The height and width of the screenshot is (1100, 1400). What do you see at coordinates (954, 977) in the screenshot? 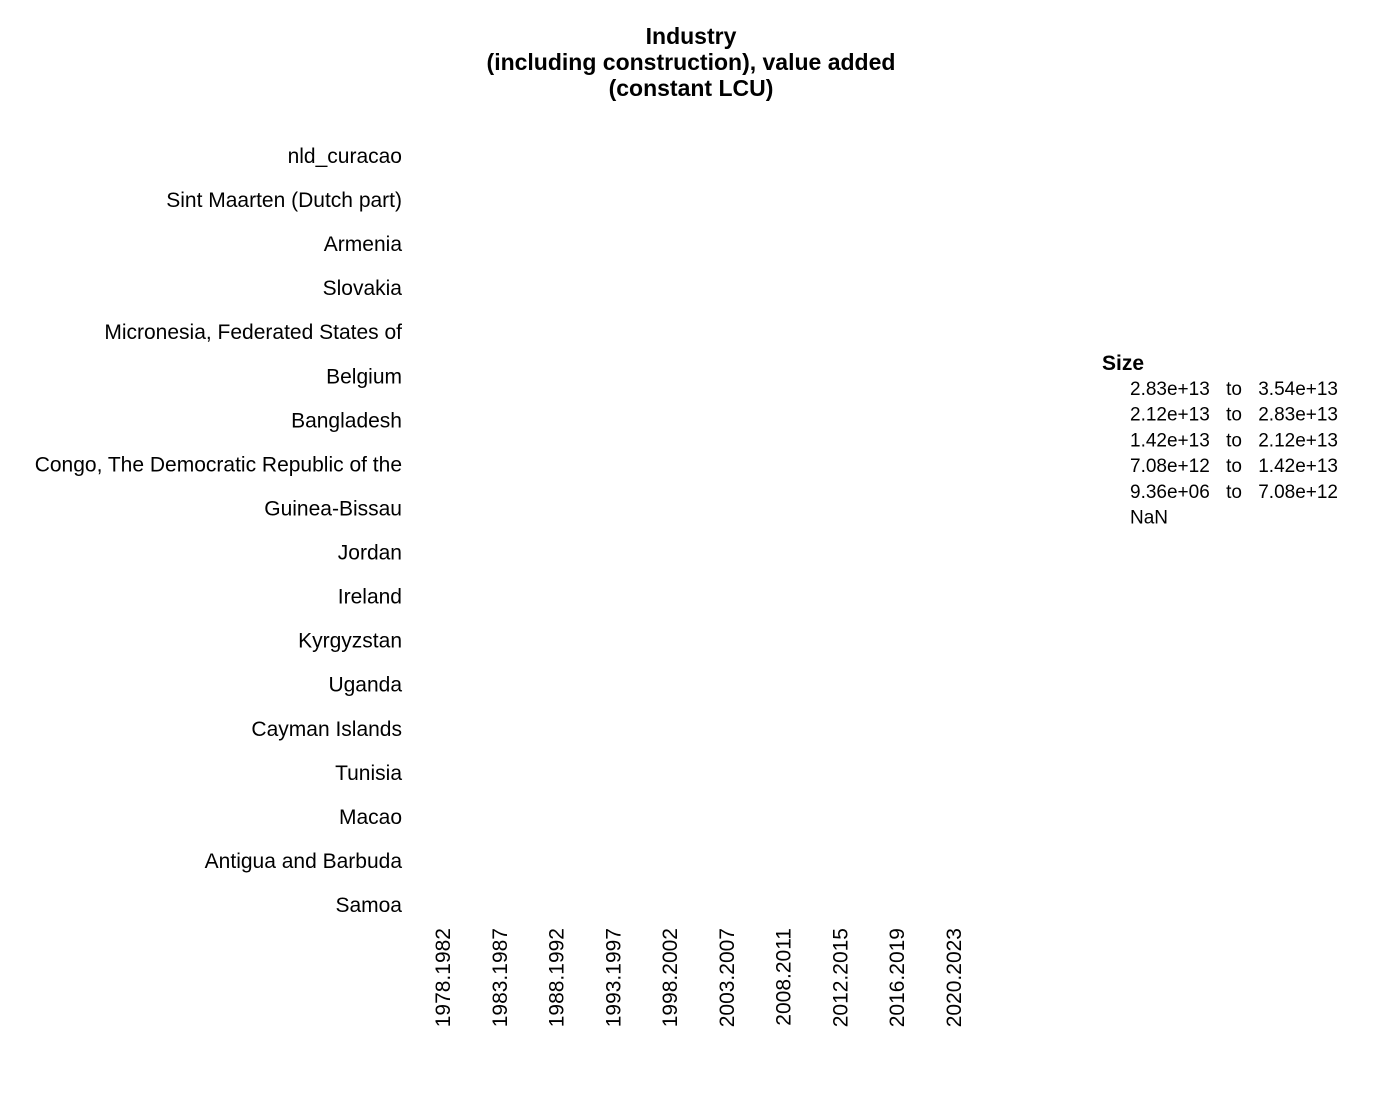
I see `x-tick-label: 2020.2023` at bounding box center [954, 977].